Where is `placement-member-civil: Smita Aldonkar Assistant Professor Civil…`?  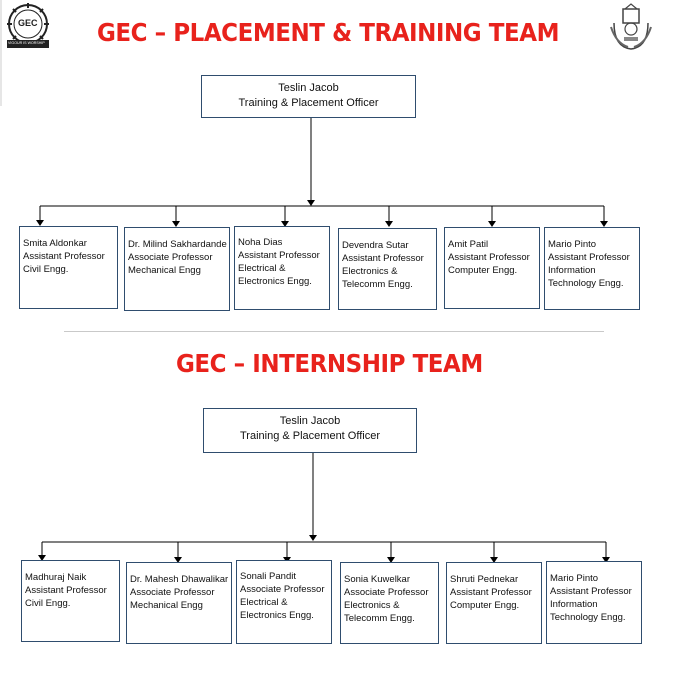
placement-member-civil: Smita Aldonkar Assistant Professor Civil… is located at coordinates (68, 267).